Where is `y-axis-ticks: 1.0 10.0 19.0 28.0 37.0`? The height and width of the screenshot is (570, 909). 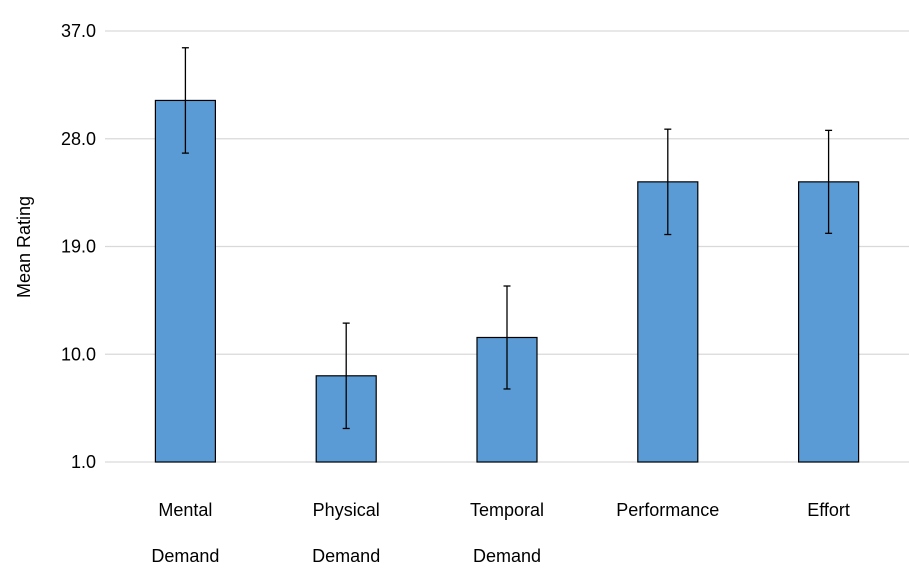
y-axis-ticks: 1.0 10.0 19.0 28.0 37.0 is located at coordinates (78, 246).